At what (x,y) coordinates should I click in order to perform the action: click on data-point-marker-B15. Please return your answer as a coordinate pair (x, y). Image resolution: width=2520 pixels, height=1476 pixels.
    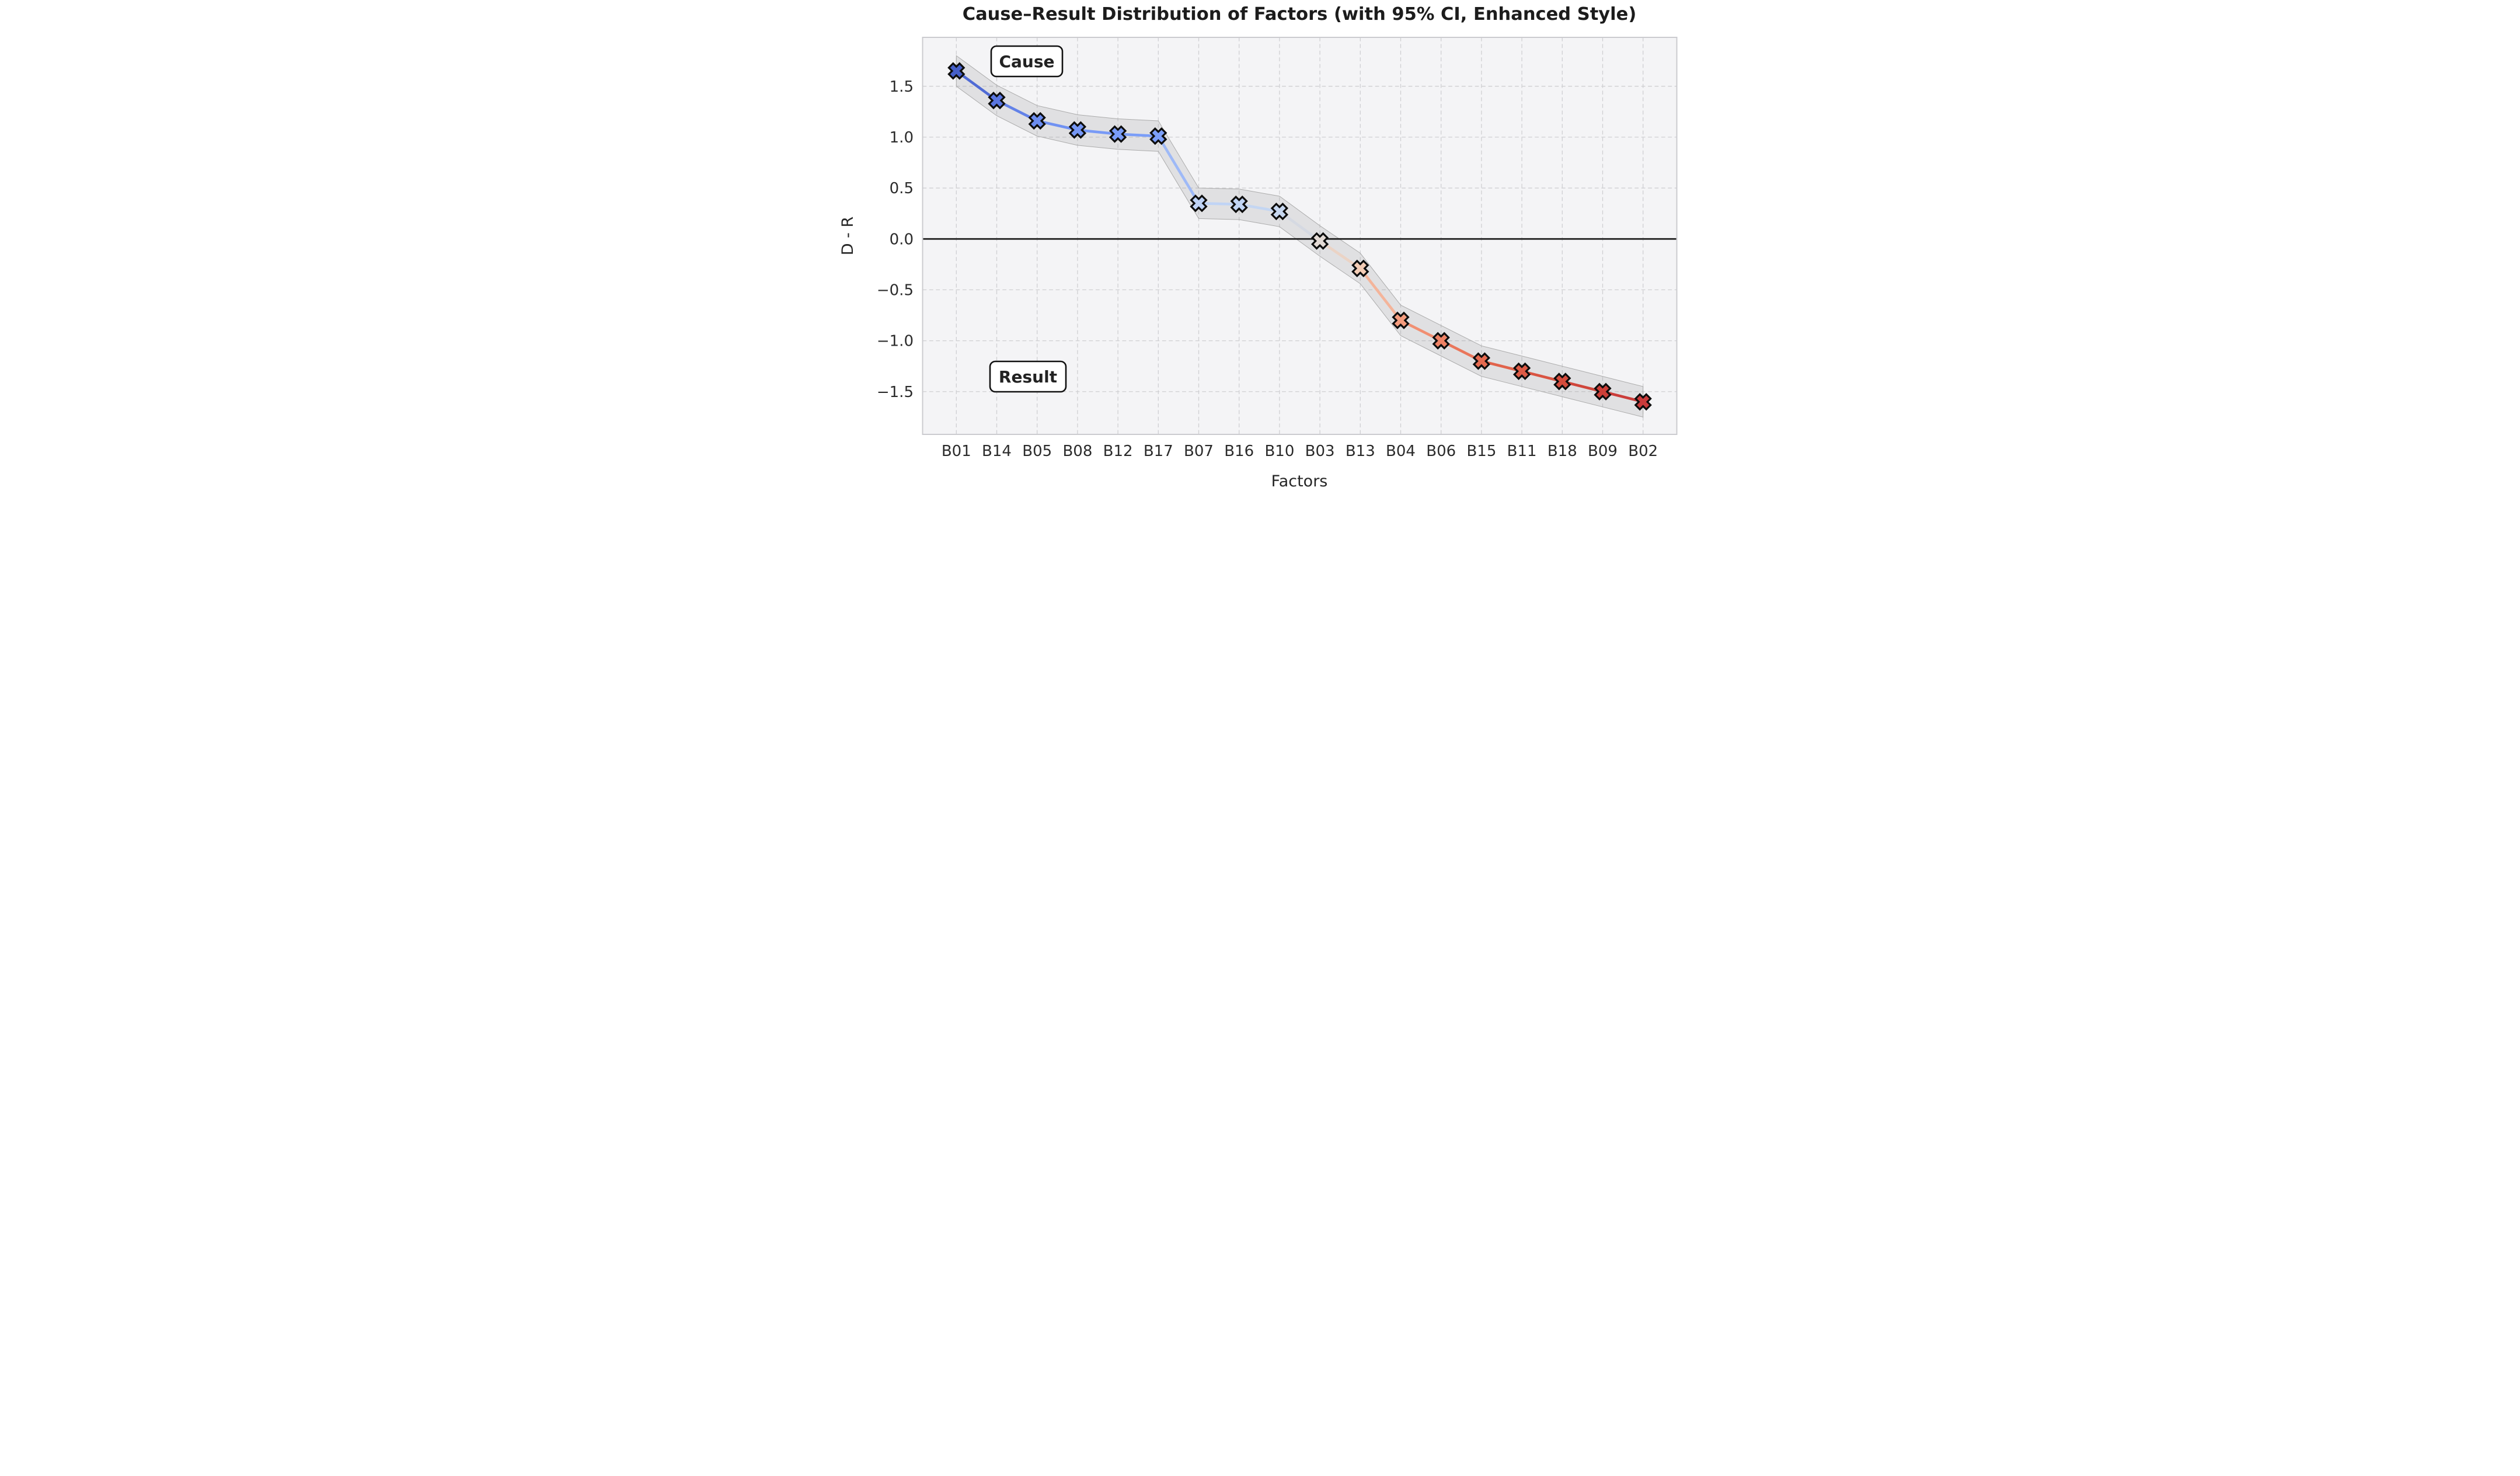
    Looking at the image, I should click on (1481, 361).